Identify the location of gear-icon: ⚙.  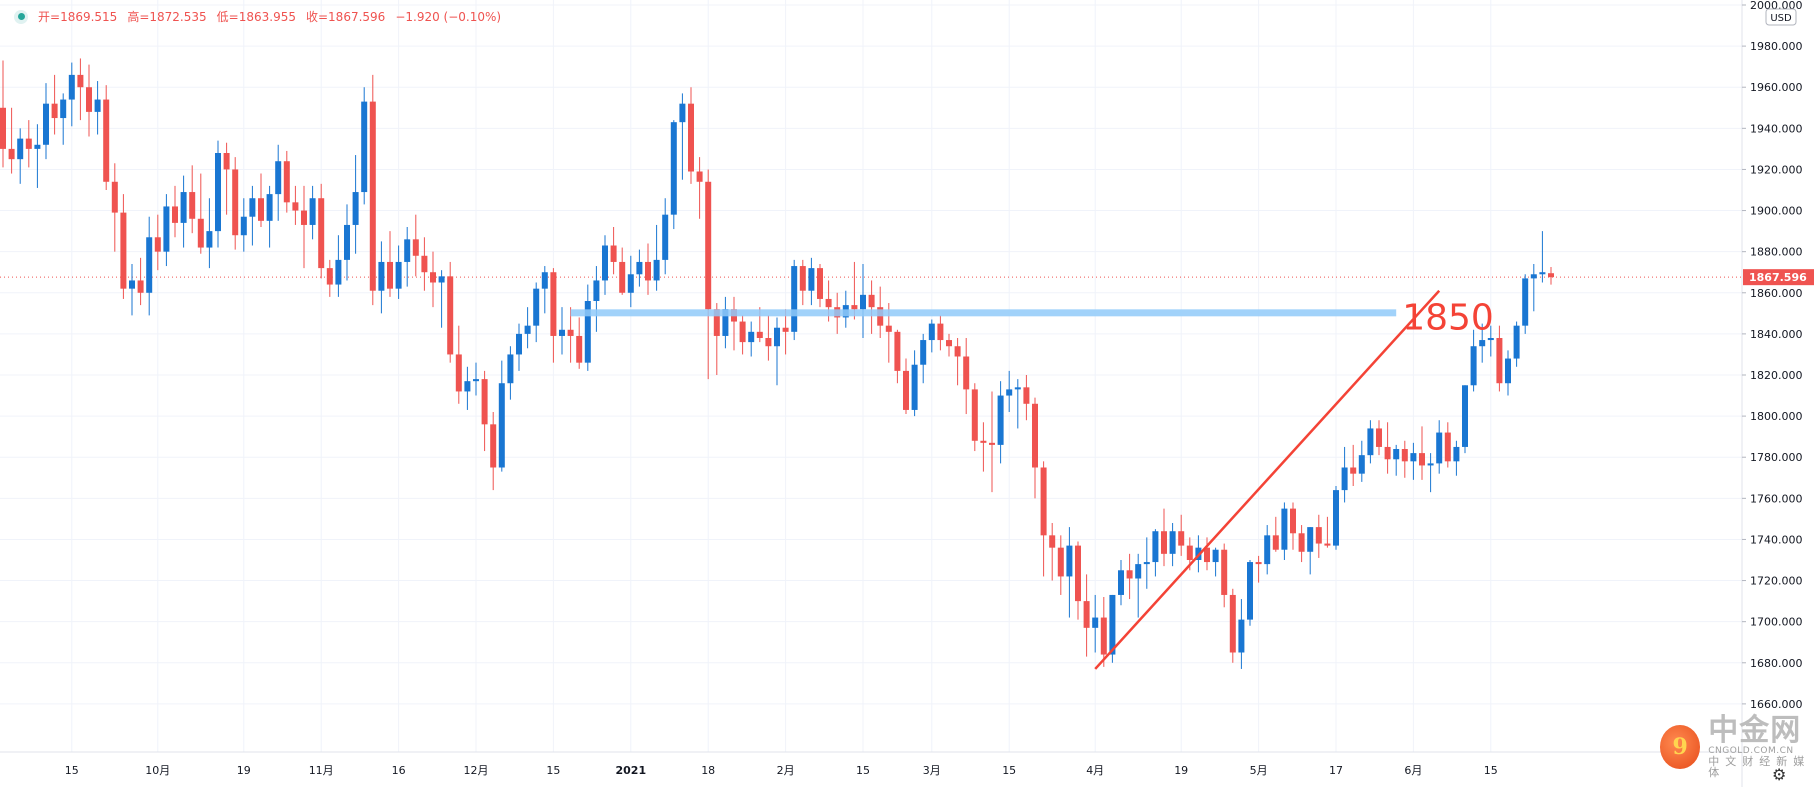
(1779, 774).